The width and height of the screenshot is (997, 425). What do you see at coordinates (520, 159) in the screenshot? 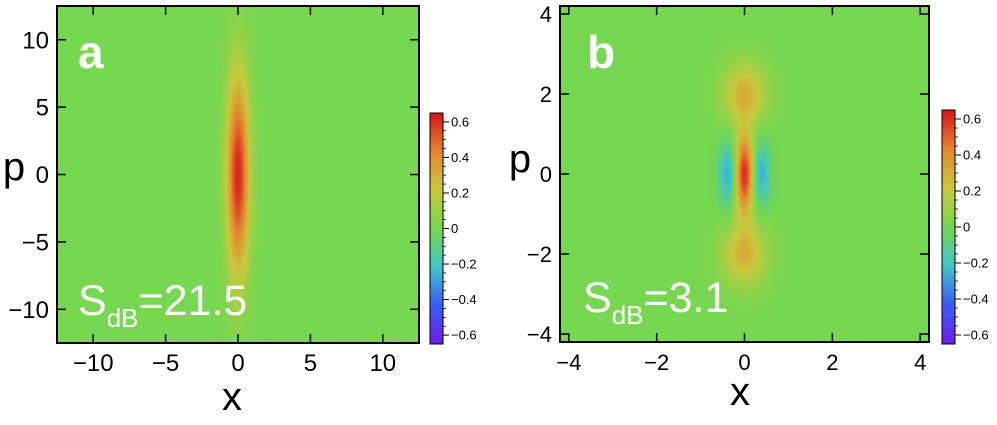
I see `y-axis-label-b: p` at bounding box center [520, 159].